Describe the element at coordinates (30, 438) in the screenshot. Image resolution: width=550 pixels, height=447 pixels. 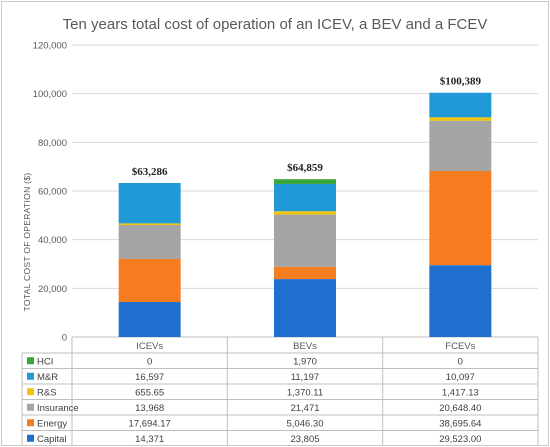
I see `legend-swatch-capital` at that location.